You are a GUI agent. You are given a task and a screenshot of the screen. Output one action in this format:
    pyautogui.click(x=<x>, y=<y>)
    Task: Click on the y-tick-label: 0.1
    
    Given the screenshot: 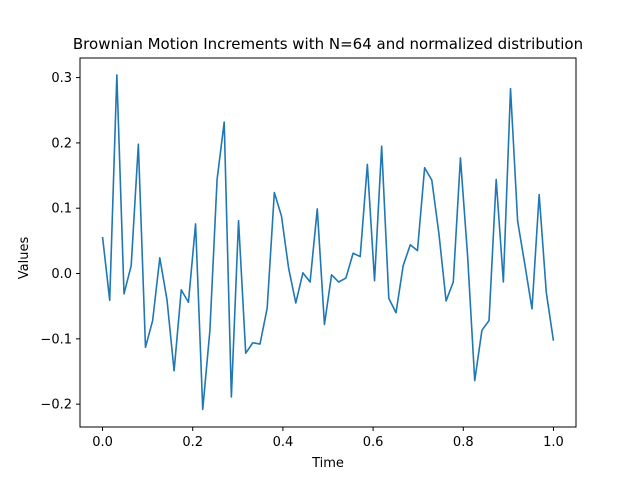 What is the action you would take?
    pyautogui.click(x=61, y=209)
    